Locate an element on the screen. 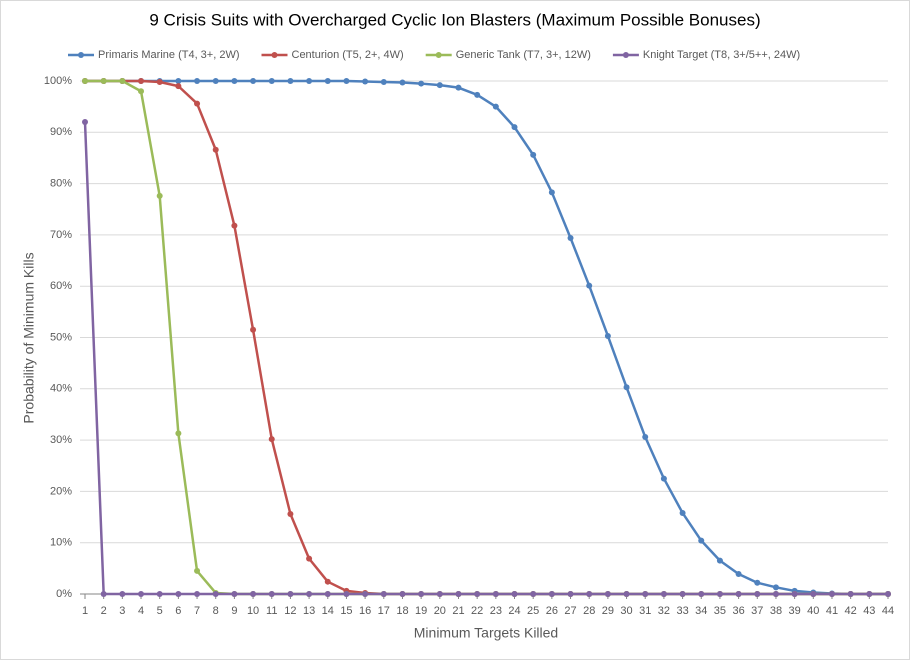  y-tick-label: 10% is located at coordinates (61, 543).